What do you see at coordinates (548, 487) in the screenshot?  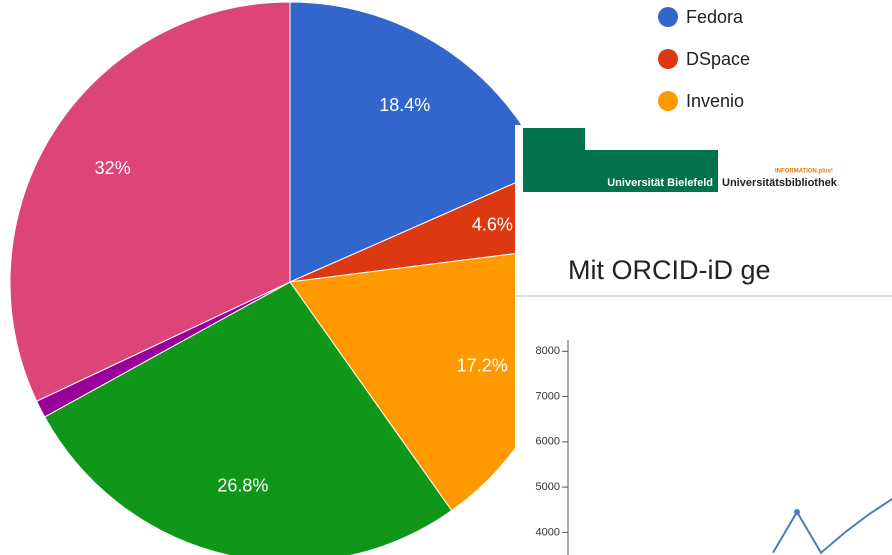 I see `y-tick-label: 5000` at bounding box center [548, 487].